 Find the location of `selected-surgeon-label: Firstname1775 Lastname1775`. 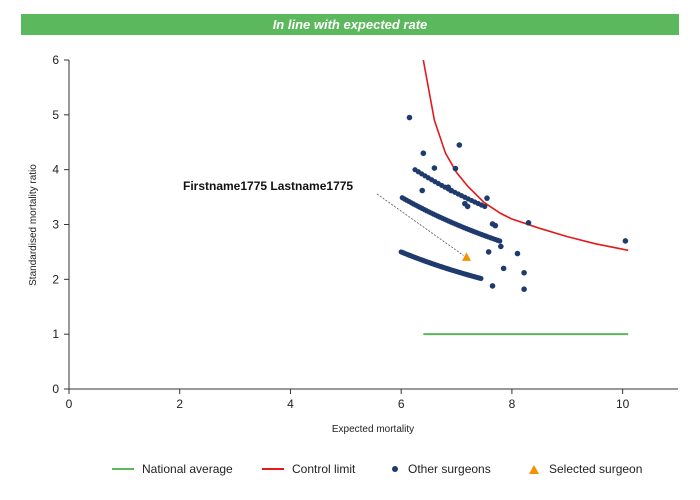

selected-surgeon-label: Firstname1775 Lastname1775 is located at coordinates (268, 186).